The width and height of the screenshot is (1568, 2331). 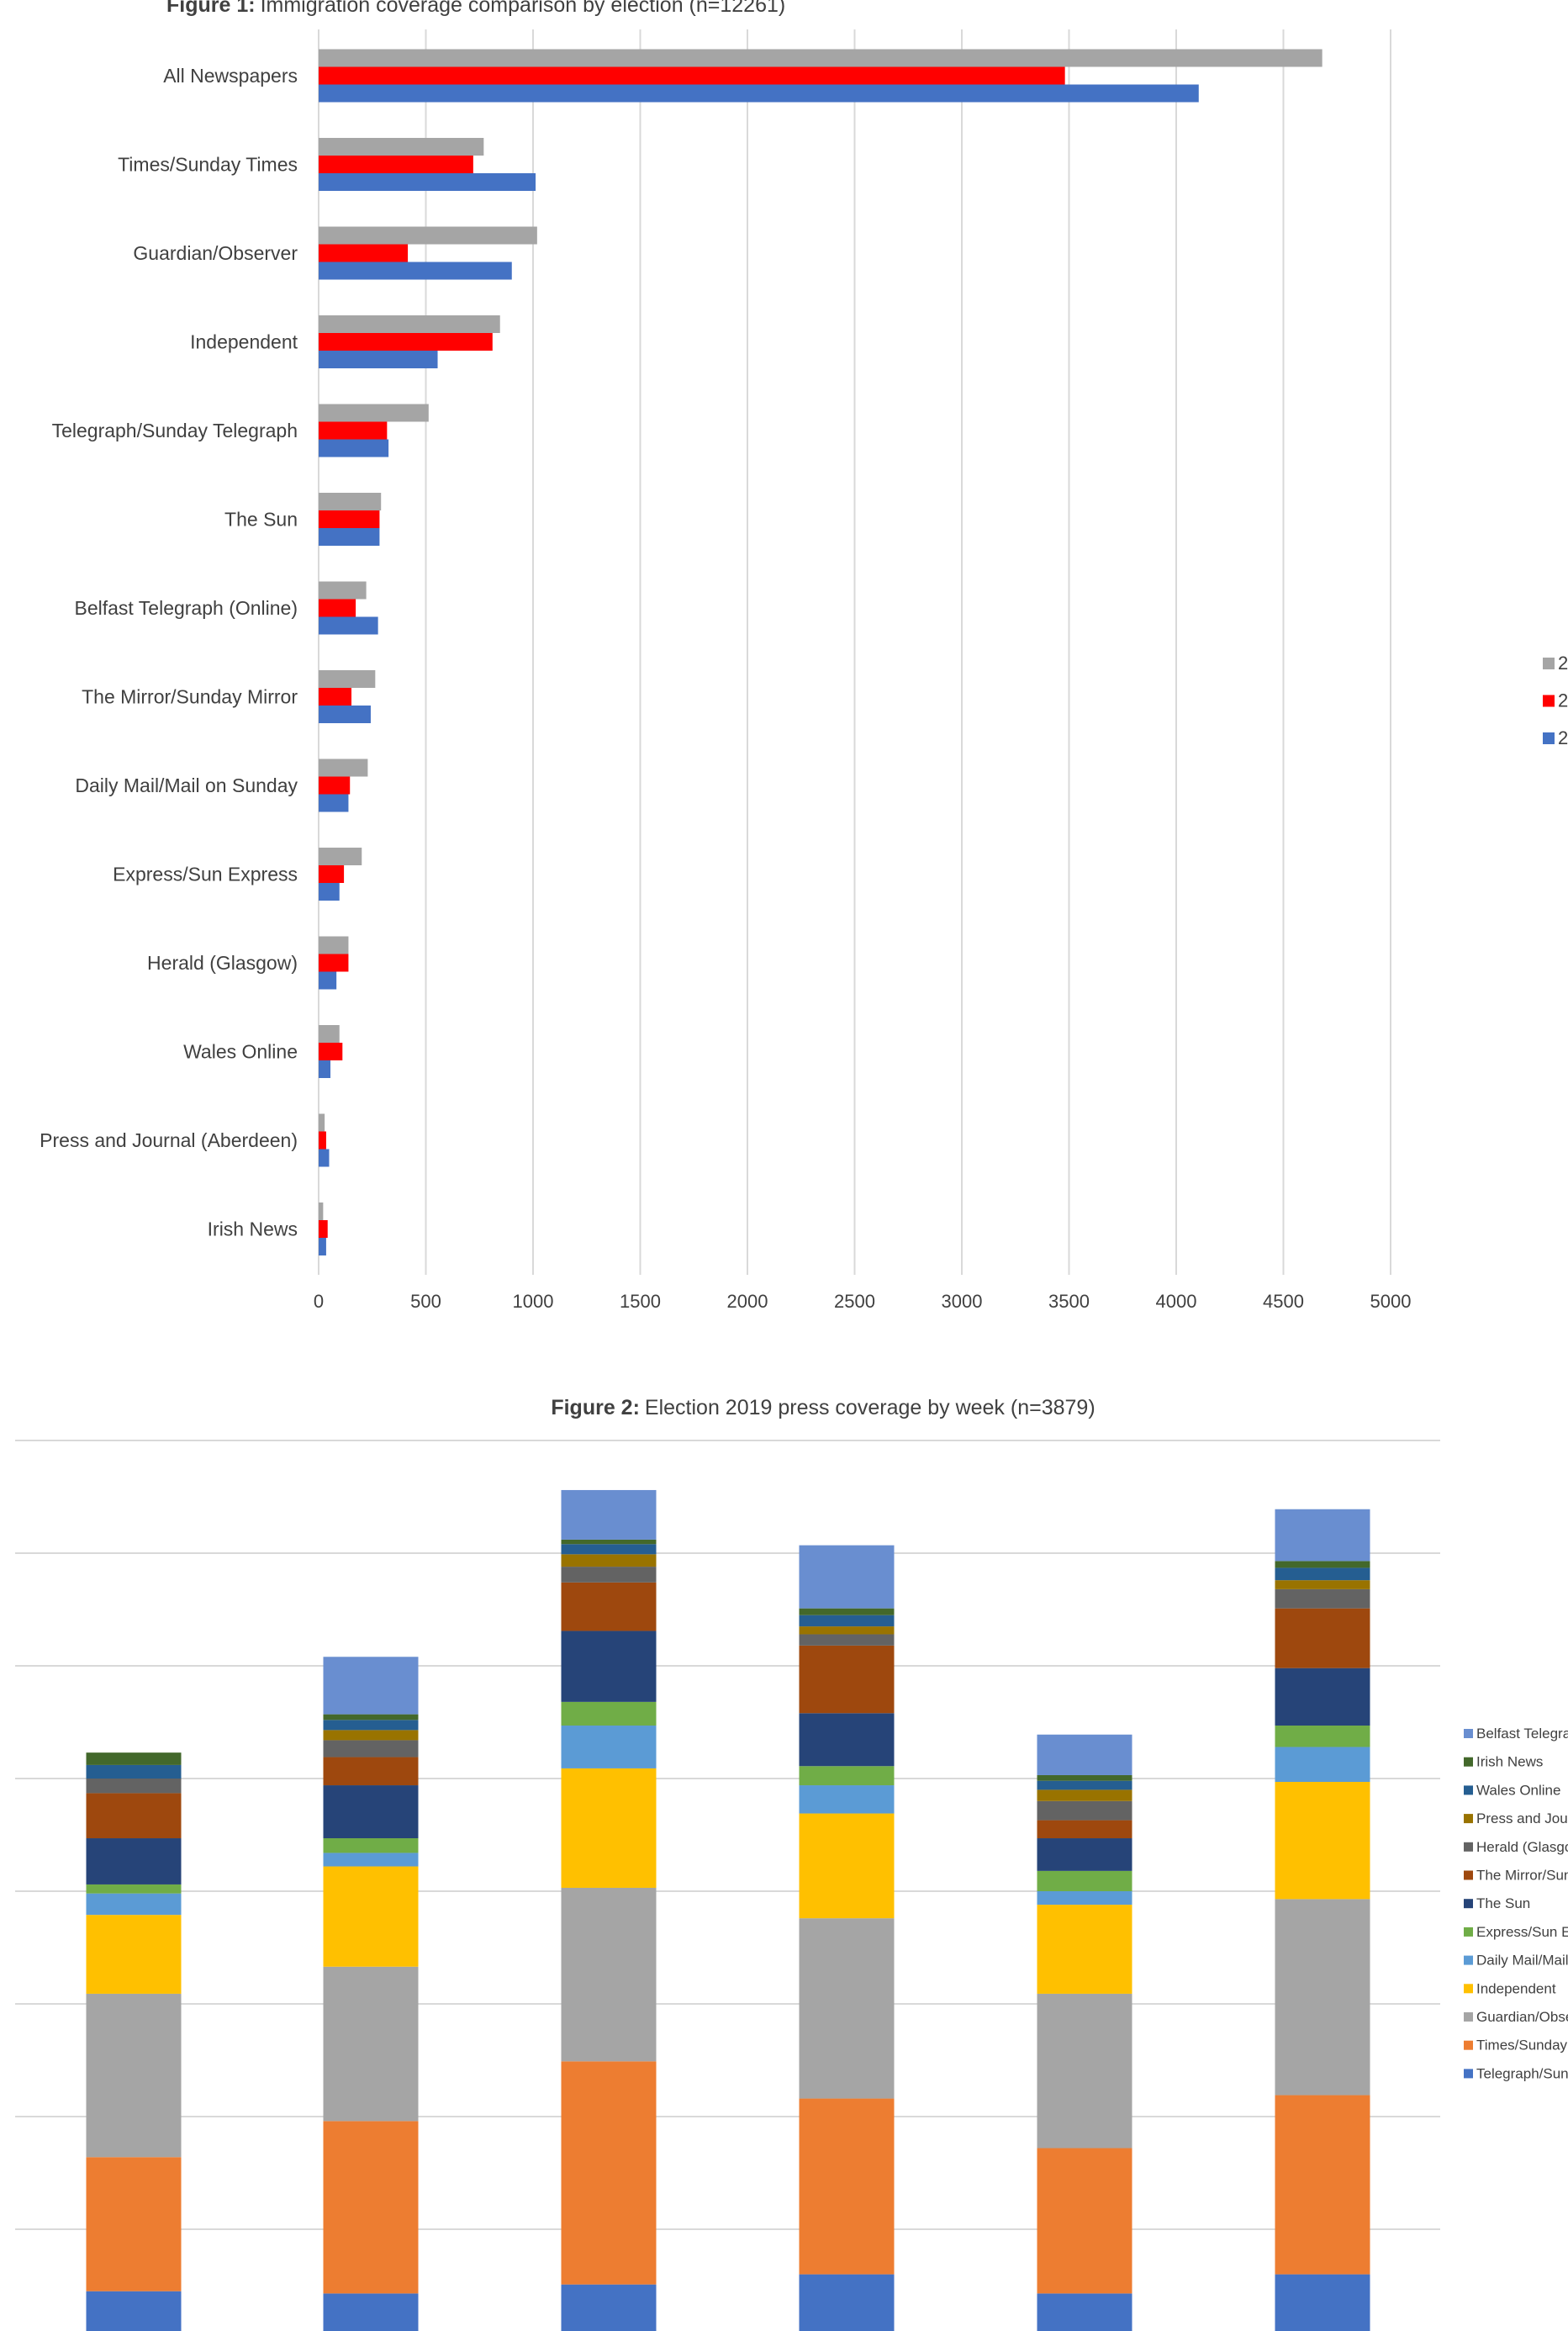 I want to click on legend-label: Herald (Glasgow), so click(x=1522, y=1847).